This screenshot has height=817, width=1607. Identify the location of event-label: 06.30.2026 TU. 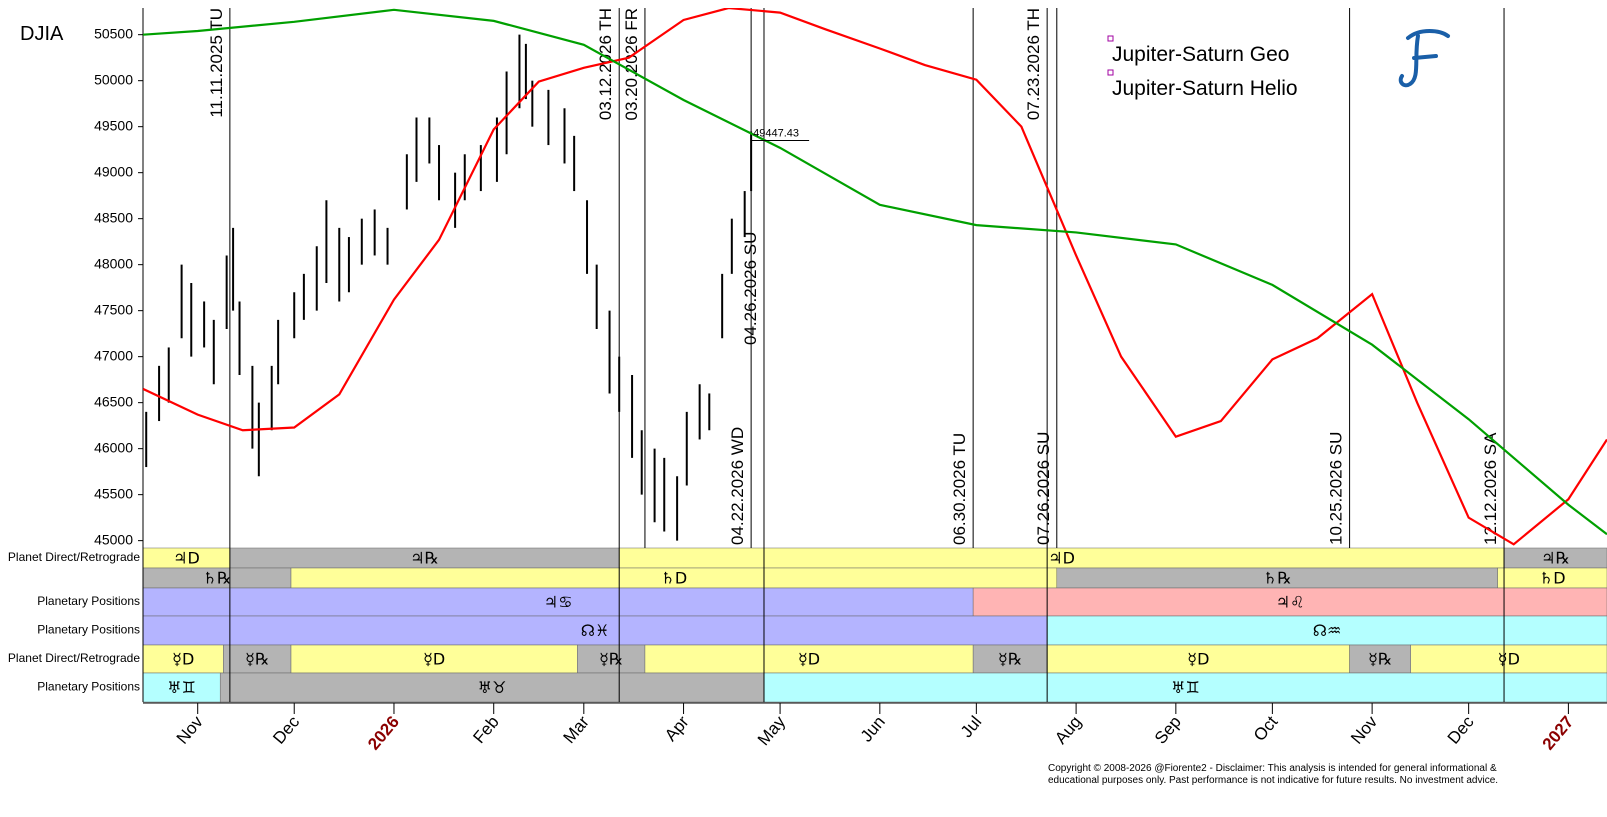
(959, 489).